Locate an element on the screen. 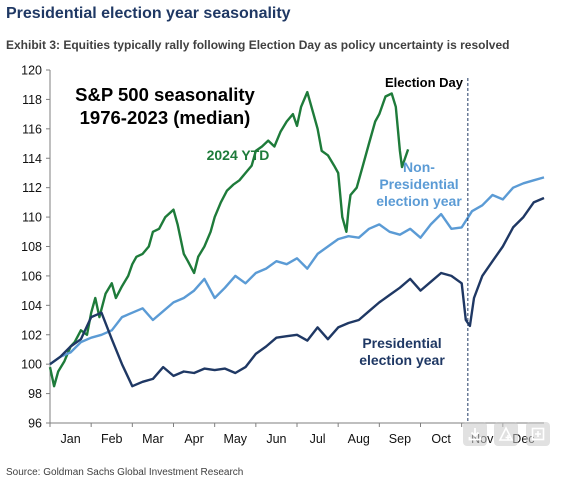 Image resolution: width=569 pixels, height=485 pixels. x-tick-label: Feb is located at coordinates (112, 439).